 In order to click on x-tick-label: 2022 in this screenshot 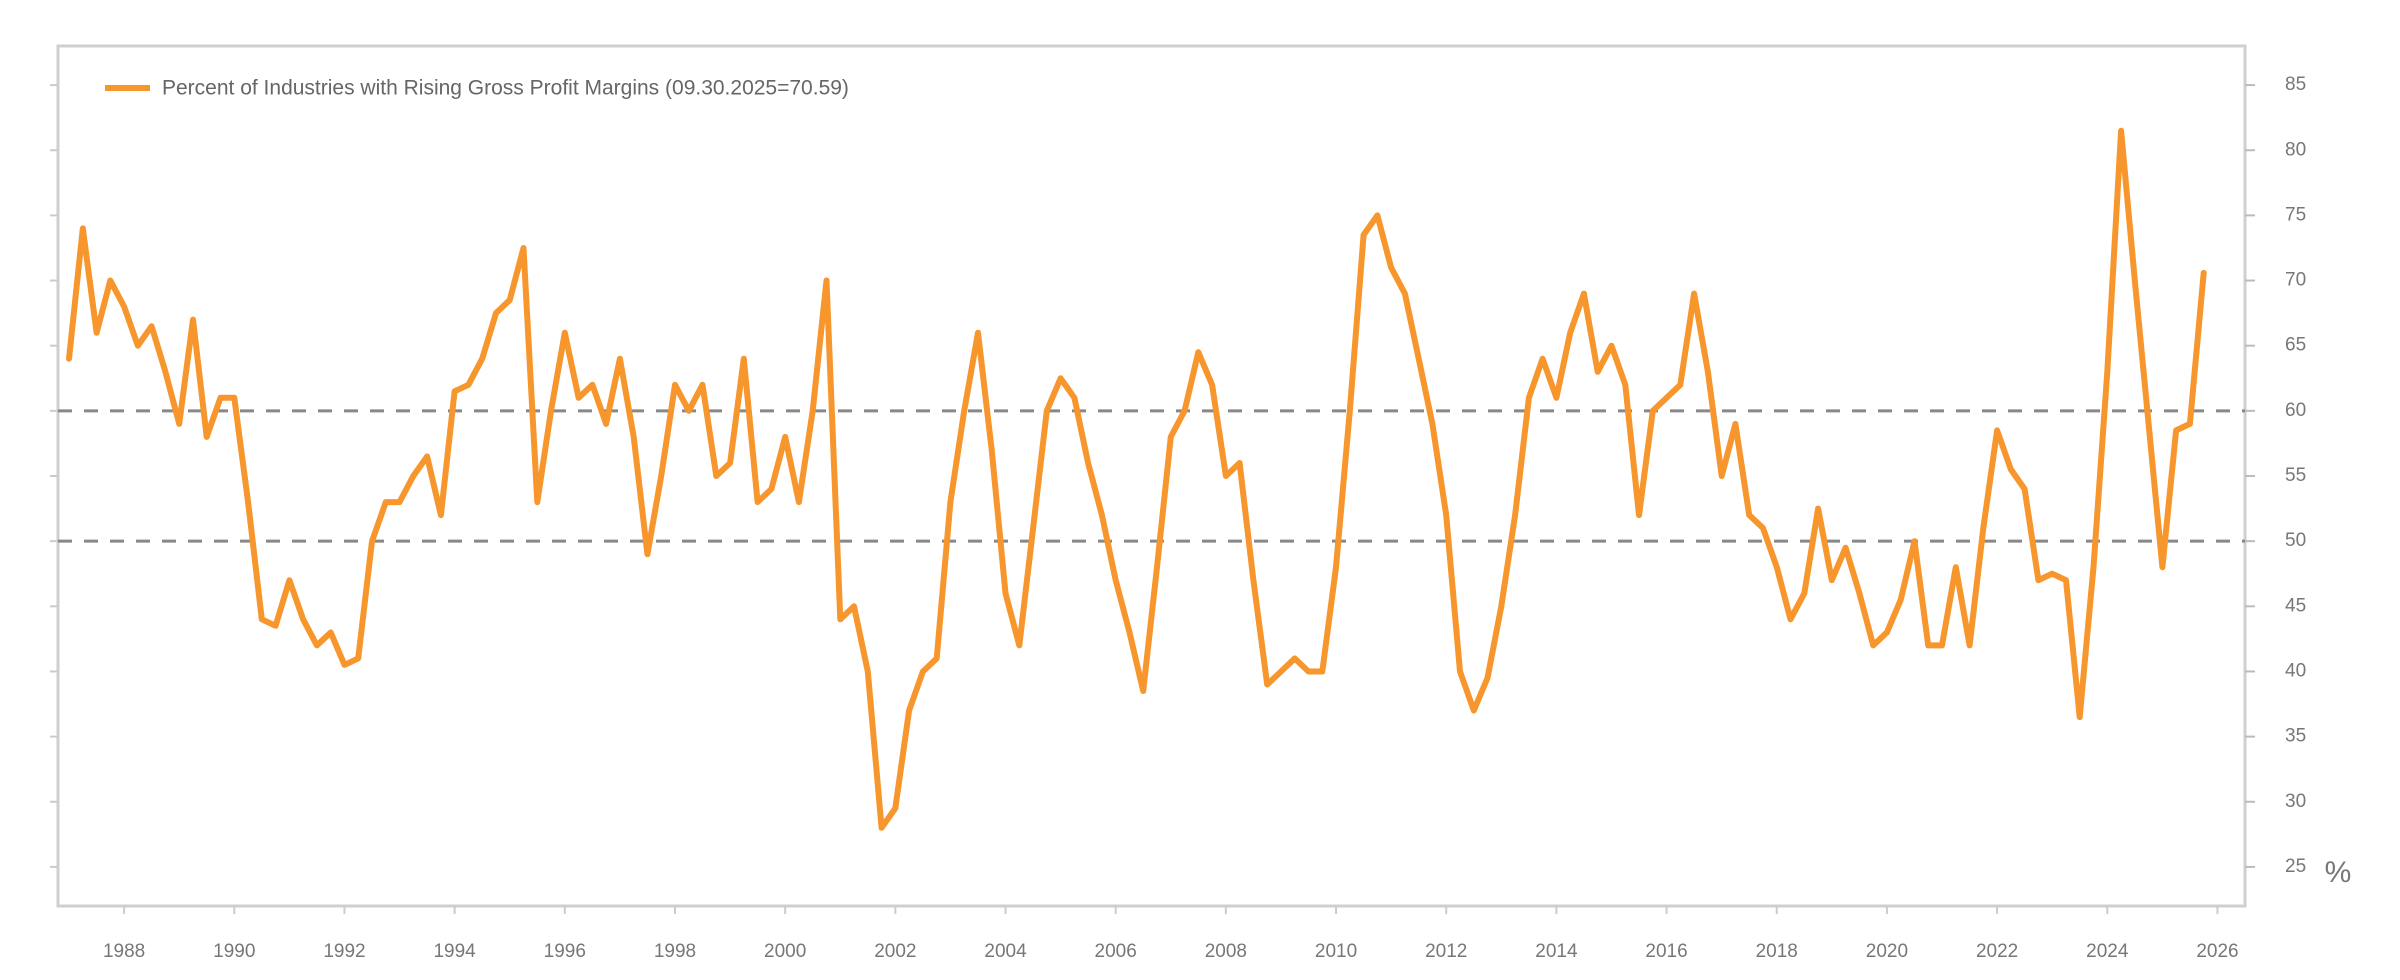, I will do `click(1997, 951)`.